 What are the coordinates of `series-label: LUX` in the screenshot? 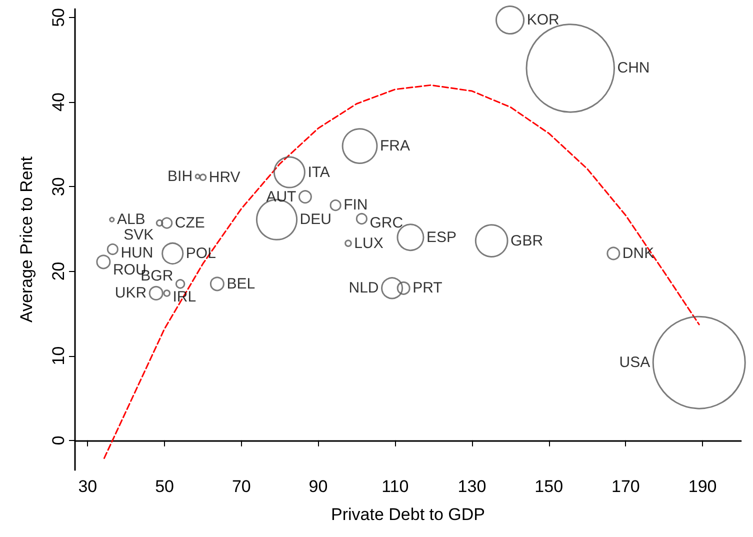 It's located at (369, 243).